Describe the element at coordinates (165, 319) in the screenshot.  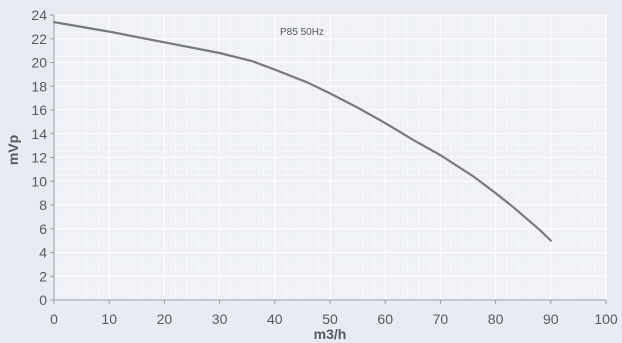
I see `x-tick-label: 20` at that location.